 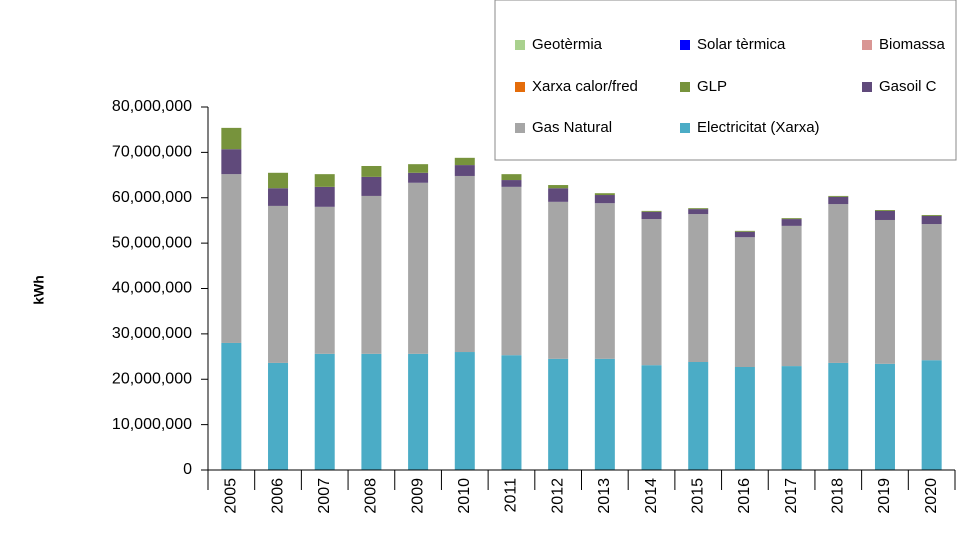 I want to click on x-tick-label: 2018, so click(x=838, y=496).